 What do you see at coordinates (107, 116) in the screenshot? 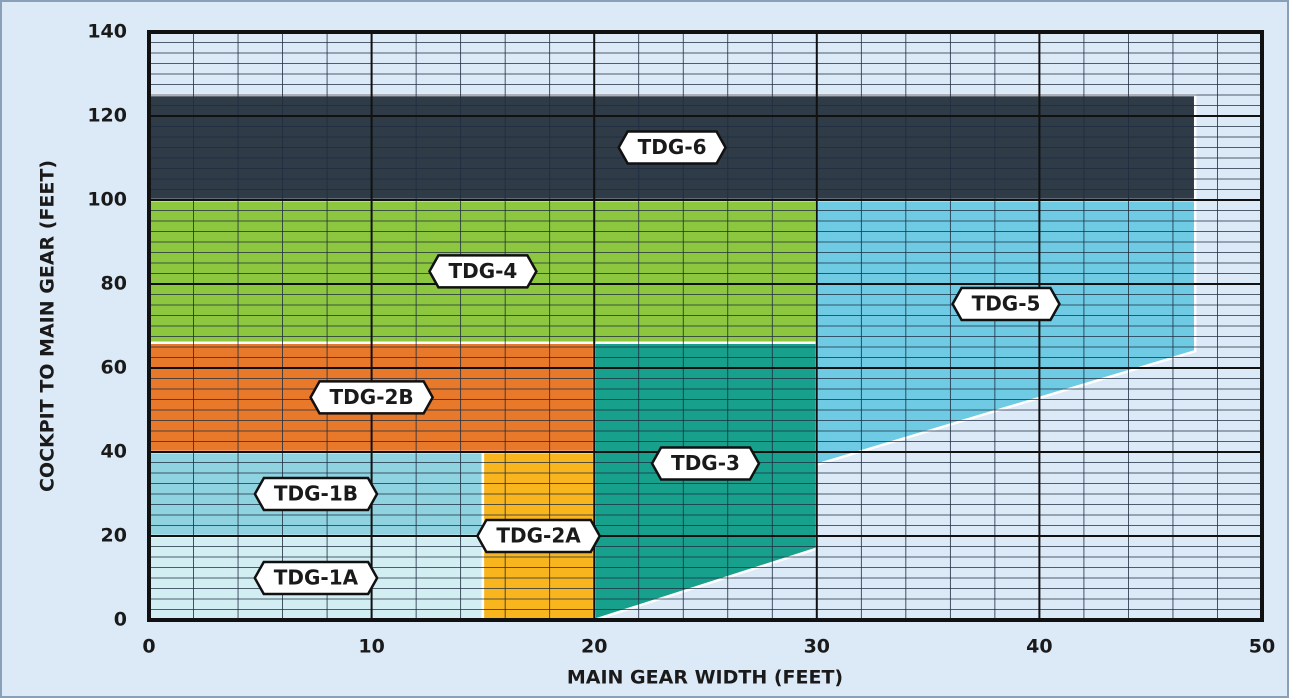
I see `y-tick-label: 120` at bounding box center [107, 116].